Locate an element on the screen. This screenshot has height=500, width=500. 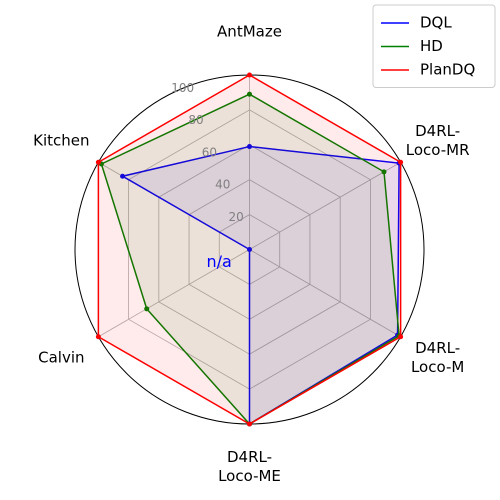
legend-box is located at coordinates (434, 46).